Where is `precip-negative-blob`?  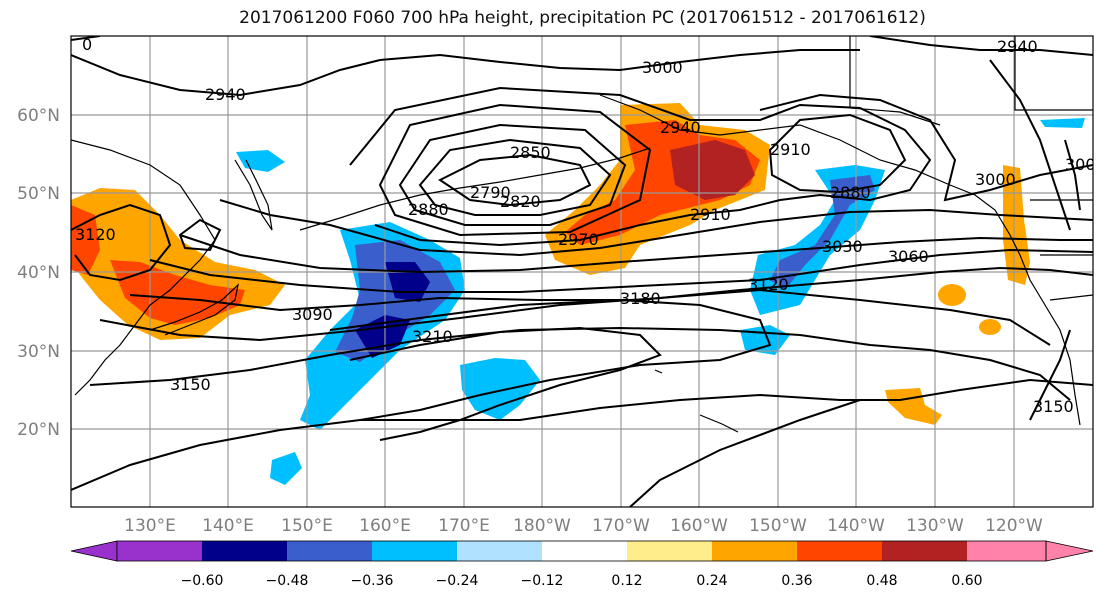
precip-negative-blob is located at coordinates (500, 389).